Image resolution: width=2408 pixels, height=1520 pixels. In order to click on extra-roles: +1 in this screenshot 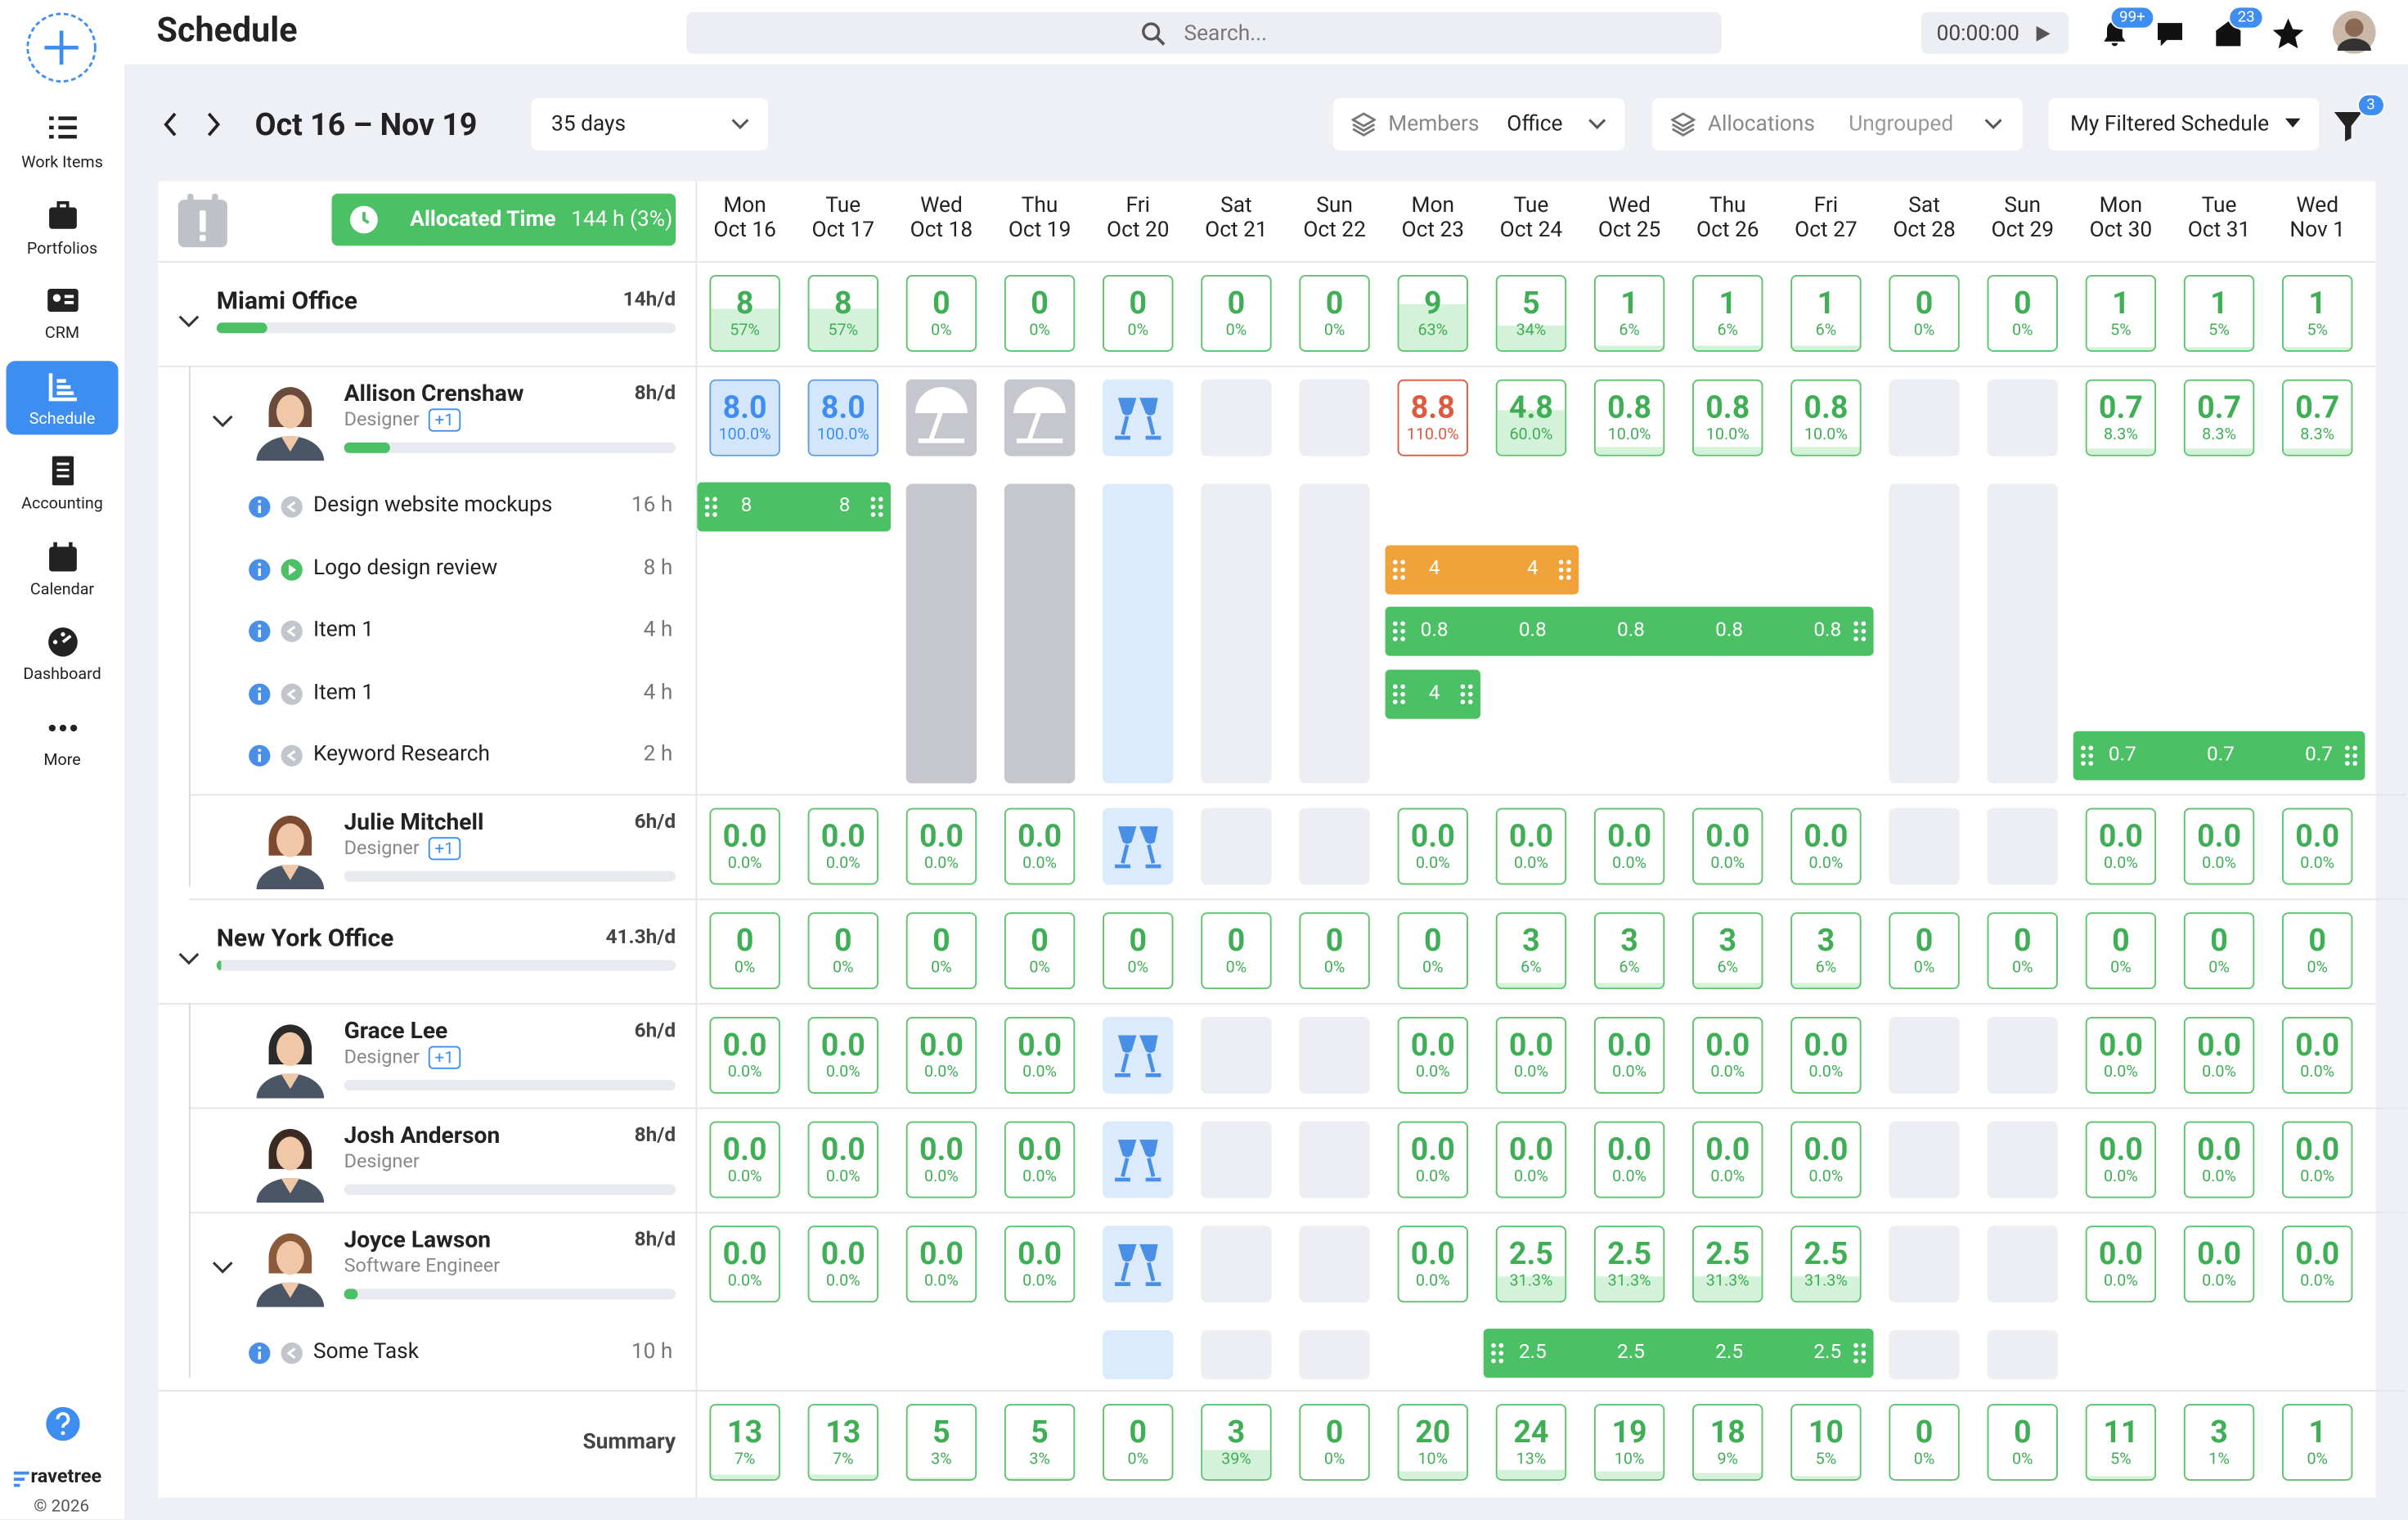, I will do `click(444, 420)`.